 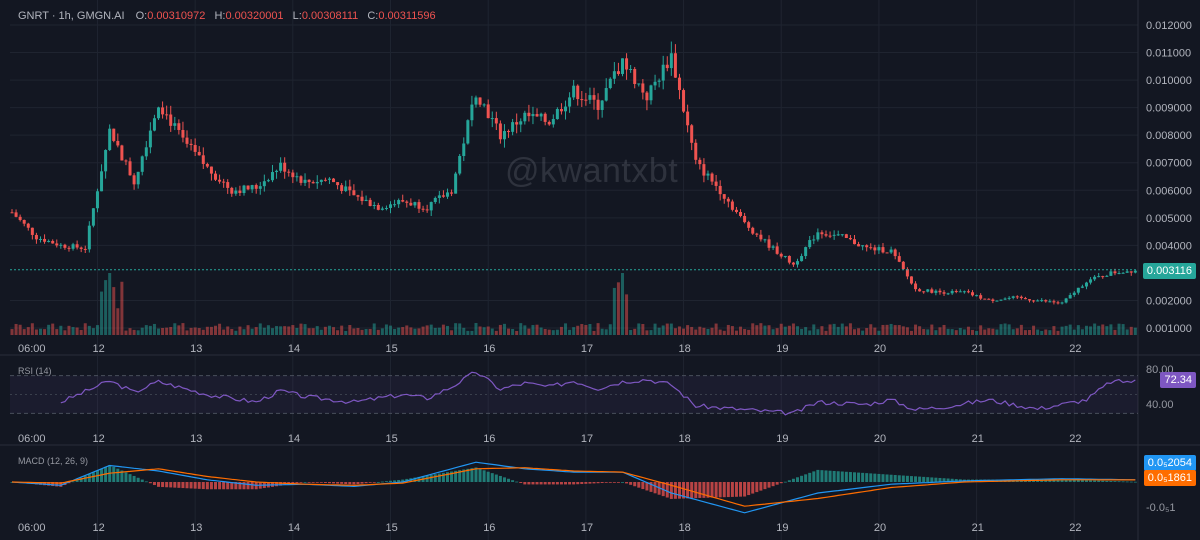 What do you see at coordinates (53, 461) in the screenshot?
I see `macd-label: MACD (12, 26, 9)` at bounding box center [53, 461].